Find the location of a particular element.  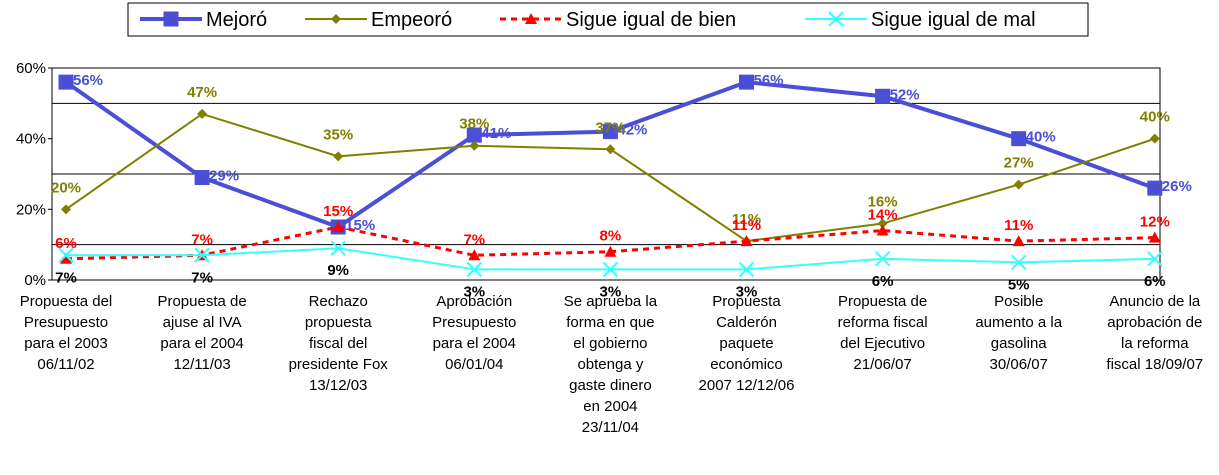

data-label: 38% is located at coordinates (474, 124).